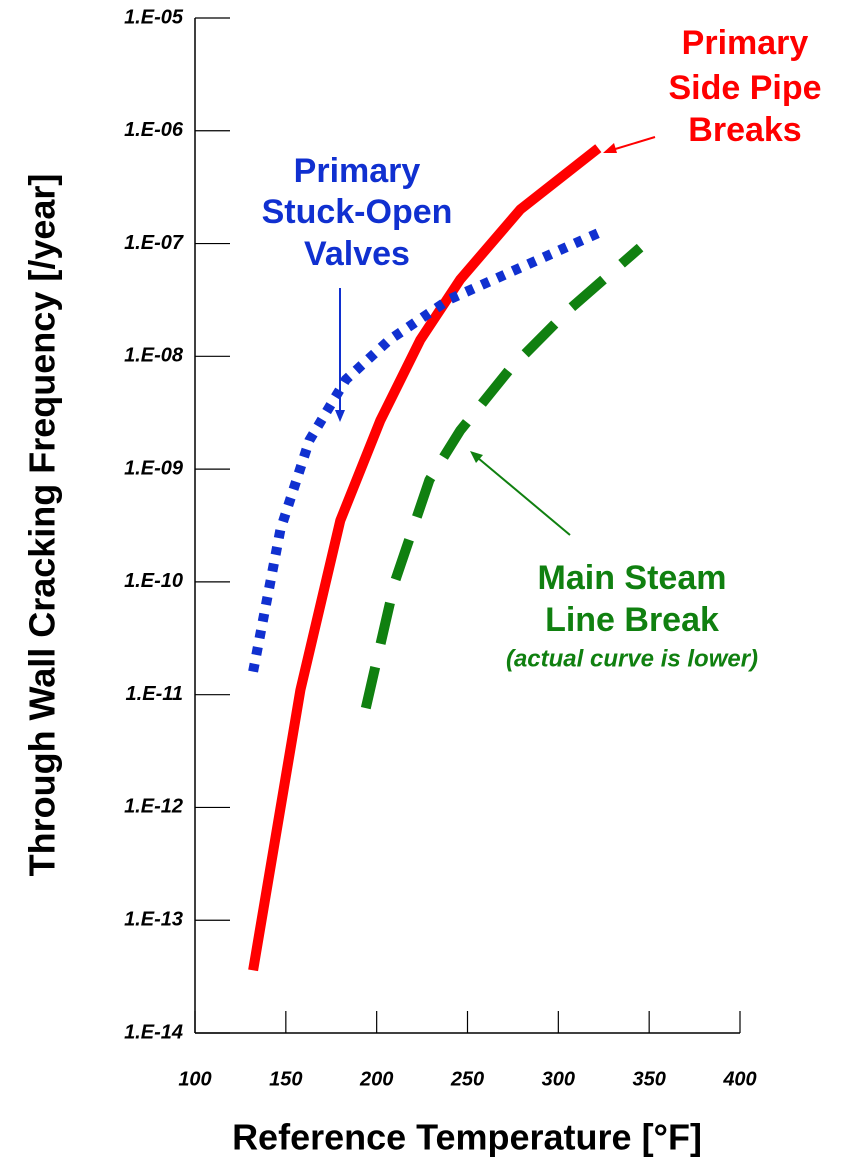  What do you see at coordinates (285, 1079) in the screenshot?
I see `x-tick-label: 150` at bounding box center [285, 1079].